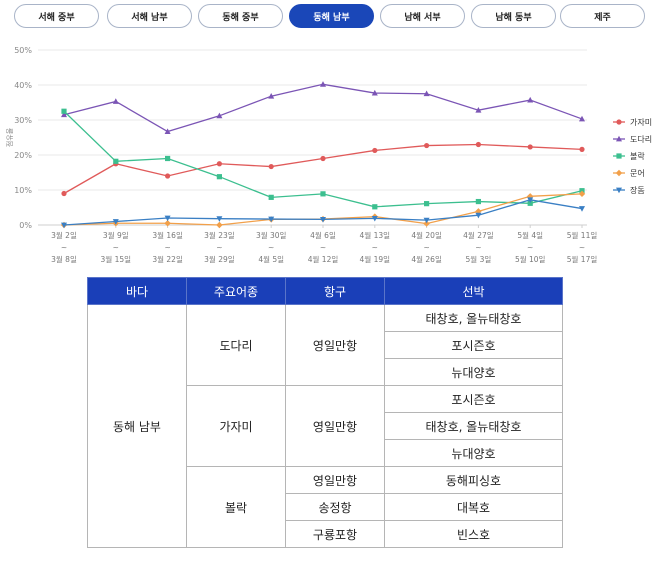 This screenshot has width=658, height=563. I want to click on tab-jeju: 제주, so click(602, 16).